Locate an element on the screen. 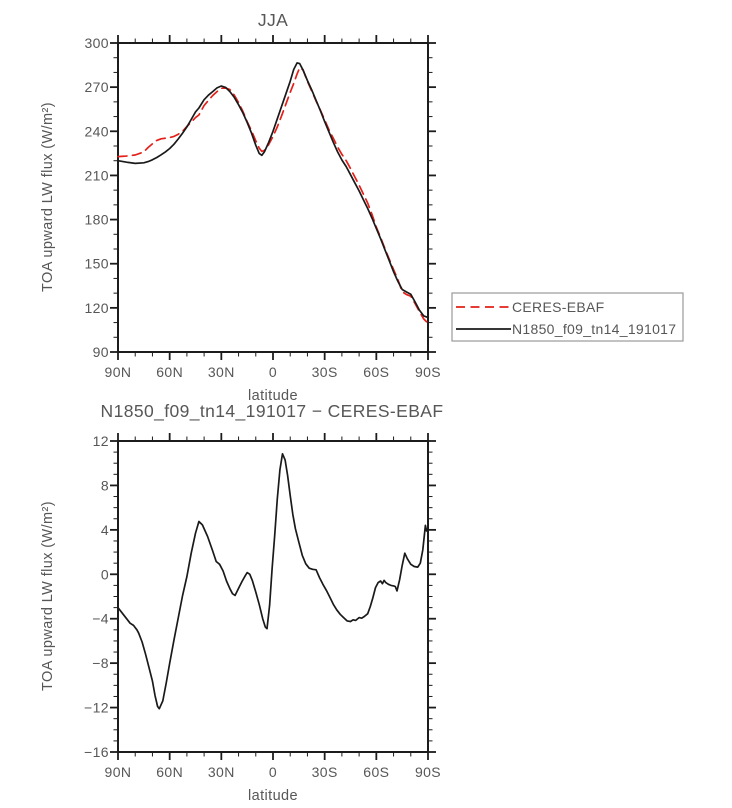 The image size is (732, 808). y-tick-label: 8 is located at coordinates (105, 485).